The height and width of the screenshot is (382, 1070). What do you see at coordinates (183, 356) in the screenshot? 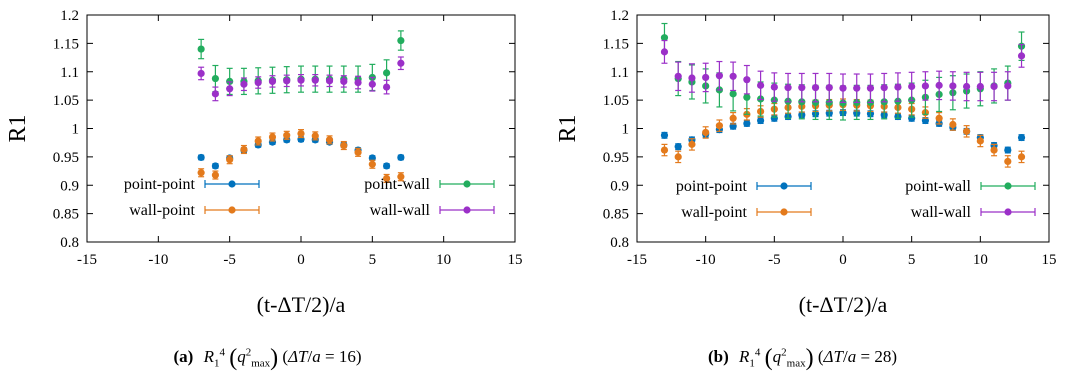
I see `caption-a-tag: (a)` at bounding box center [183, 356].